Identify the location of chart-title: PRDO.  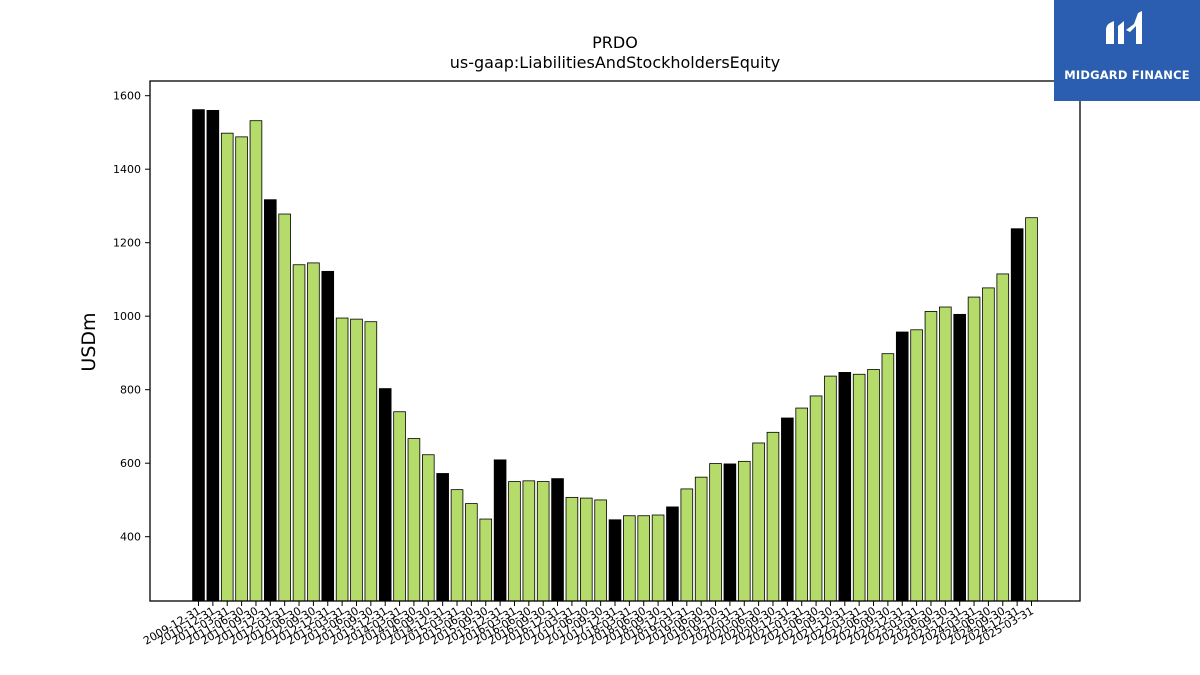
(615, 42).